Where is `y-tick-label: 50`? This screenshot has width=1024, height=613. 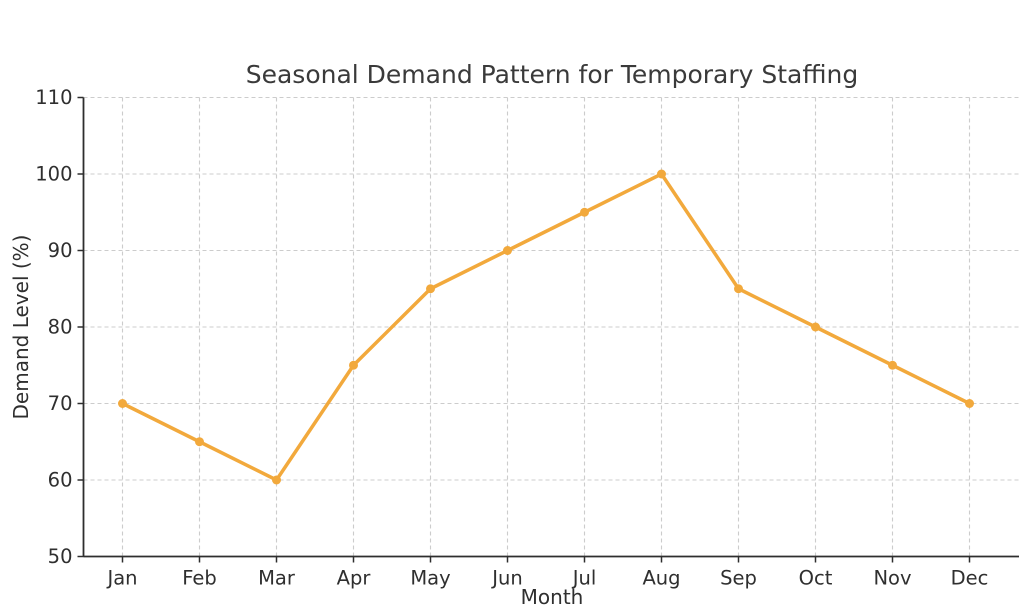 y-tick-label: 50 is located at coordinates (60, 556).